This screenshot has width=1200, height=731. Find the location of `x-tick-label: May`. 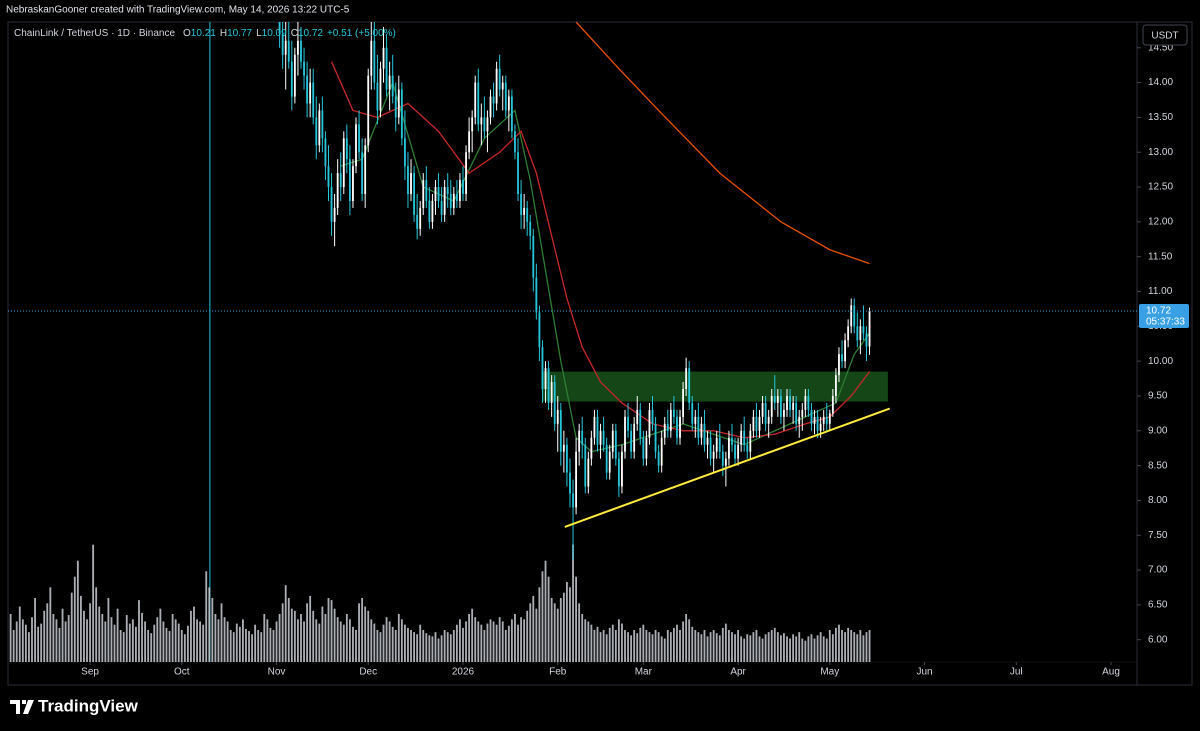

x-tick-label: May is located at coordinates (829, 672).